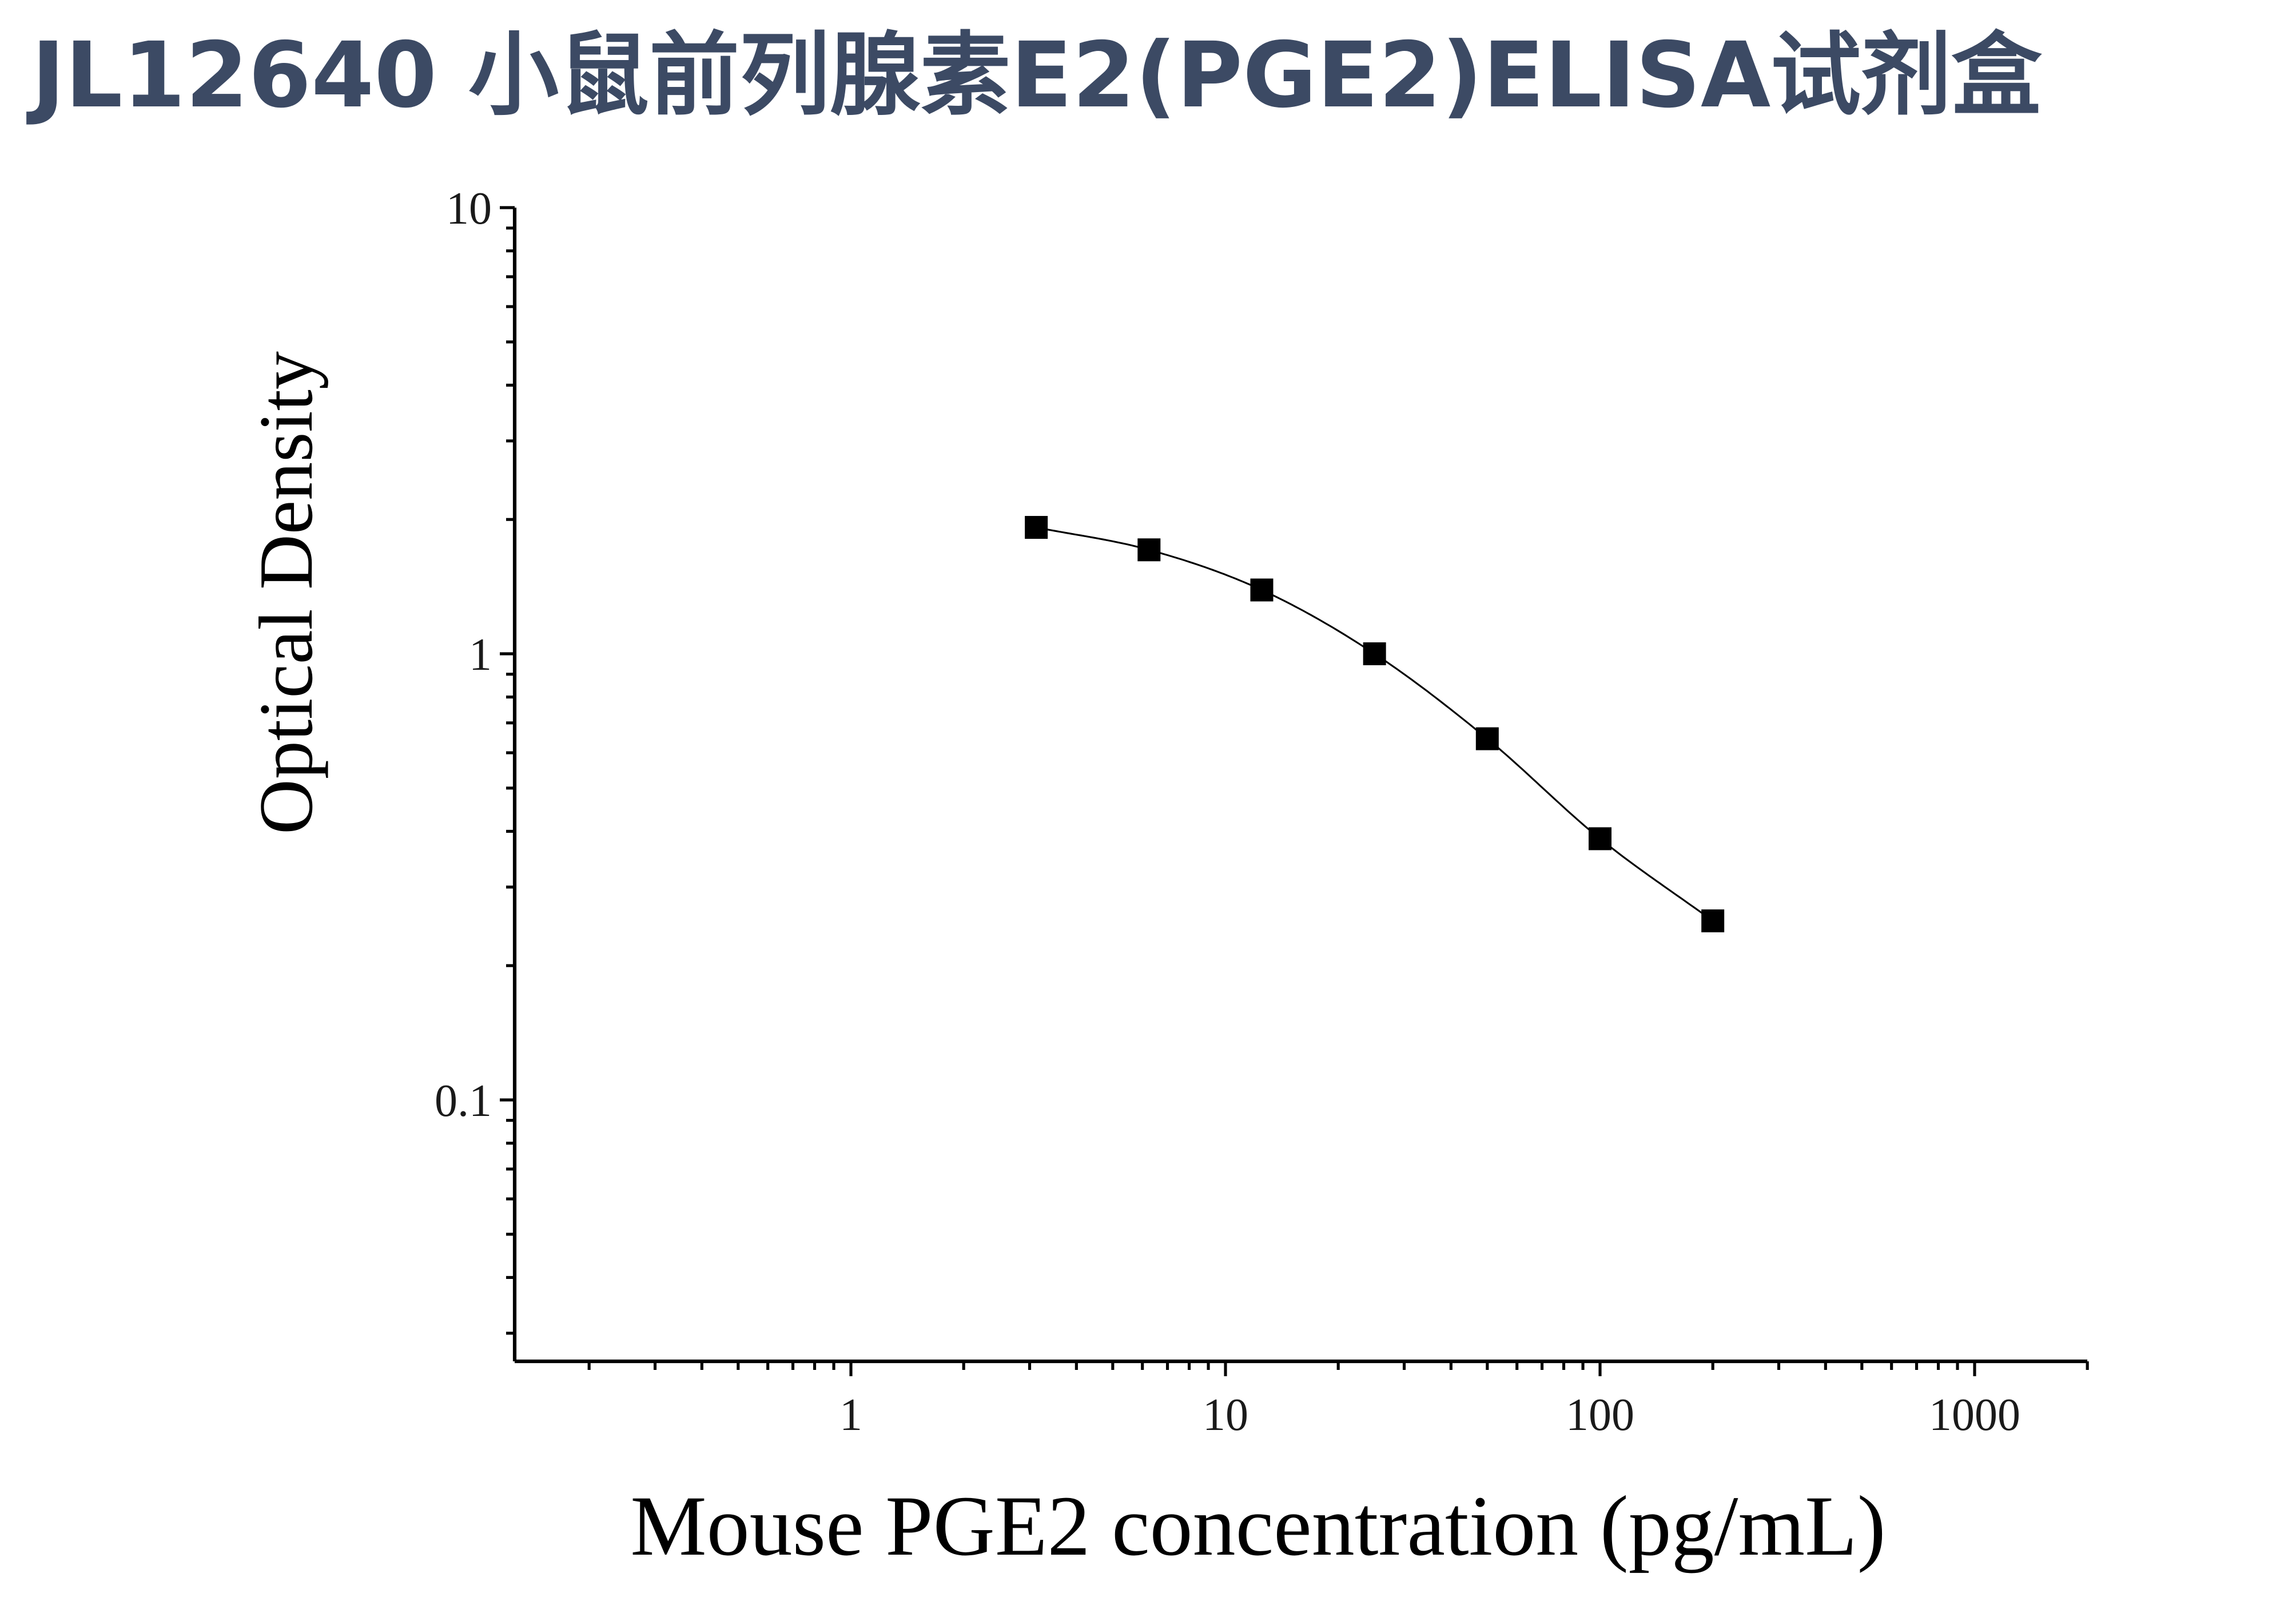  What do you see at coordinates (1974, 1415) in the screenshot?
I see `x-tick-label: 1000` at bounding box center [1974, 1415].